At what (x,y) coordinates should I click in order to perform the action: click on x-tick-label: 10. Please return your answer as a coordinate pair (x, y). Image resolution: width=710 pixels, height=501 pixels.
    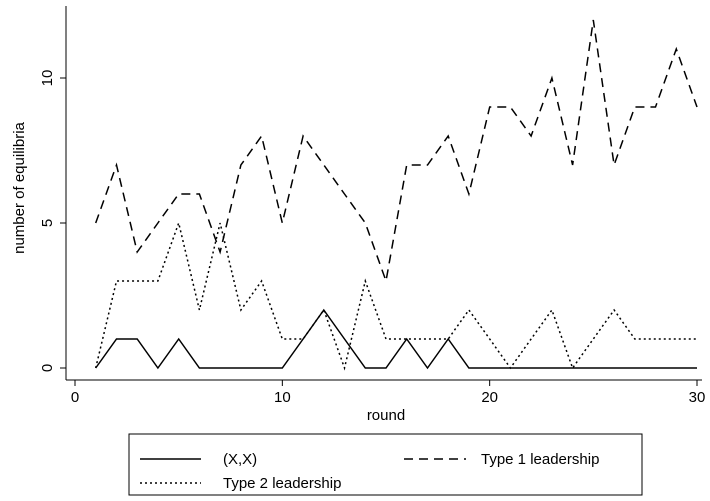
    Looking at the image, I should click on (282, 397).